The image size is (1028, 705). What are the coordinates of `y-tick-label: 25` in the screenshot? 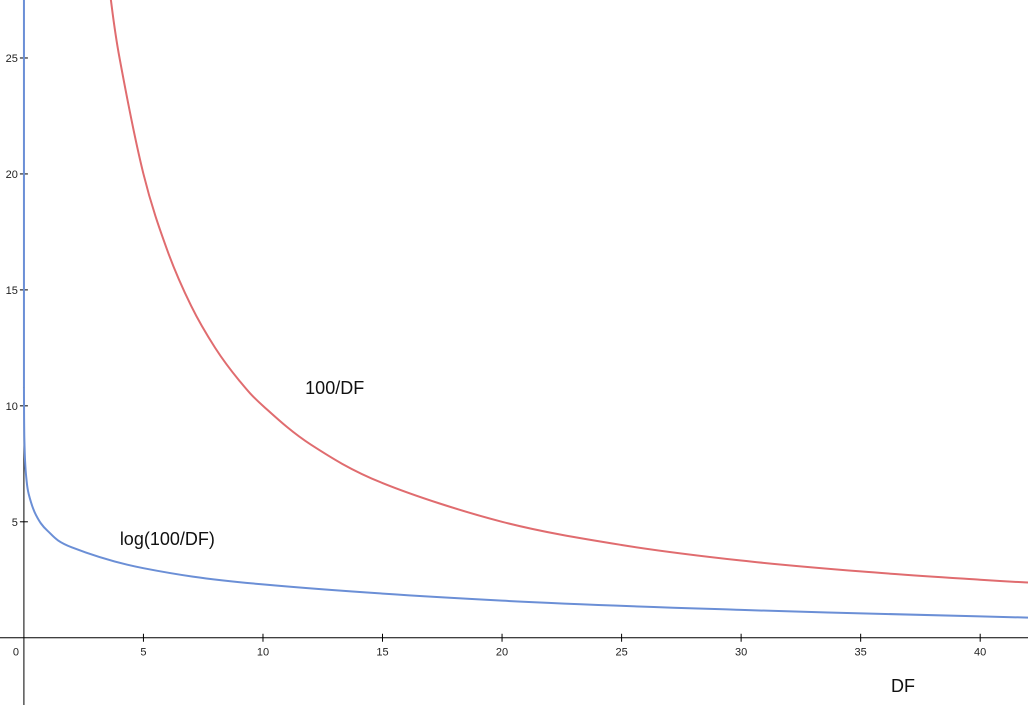 It's located at (12, 59).